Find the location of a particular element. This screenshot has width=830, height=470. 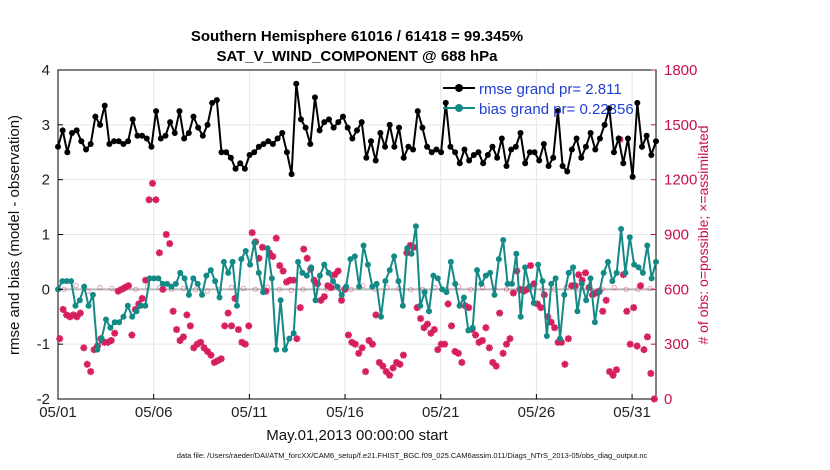

y-right-tick-label: 900 is located at coordinates (676, 235).